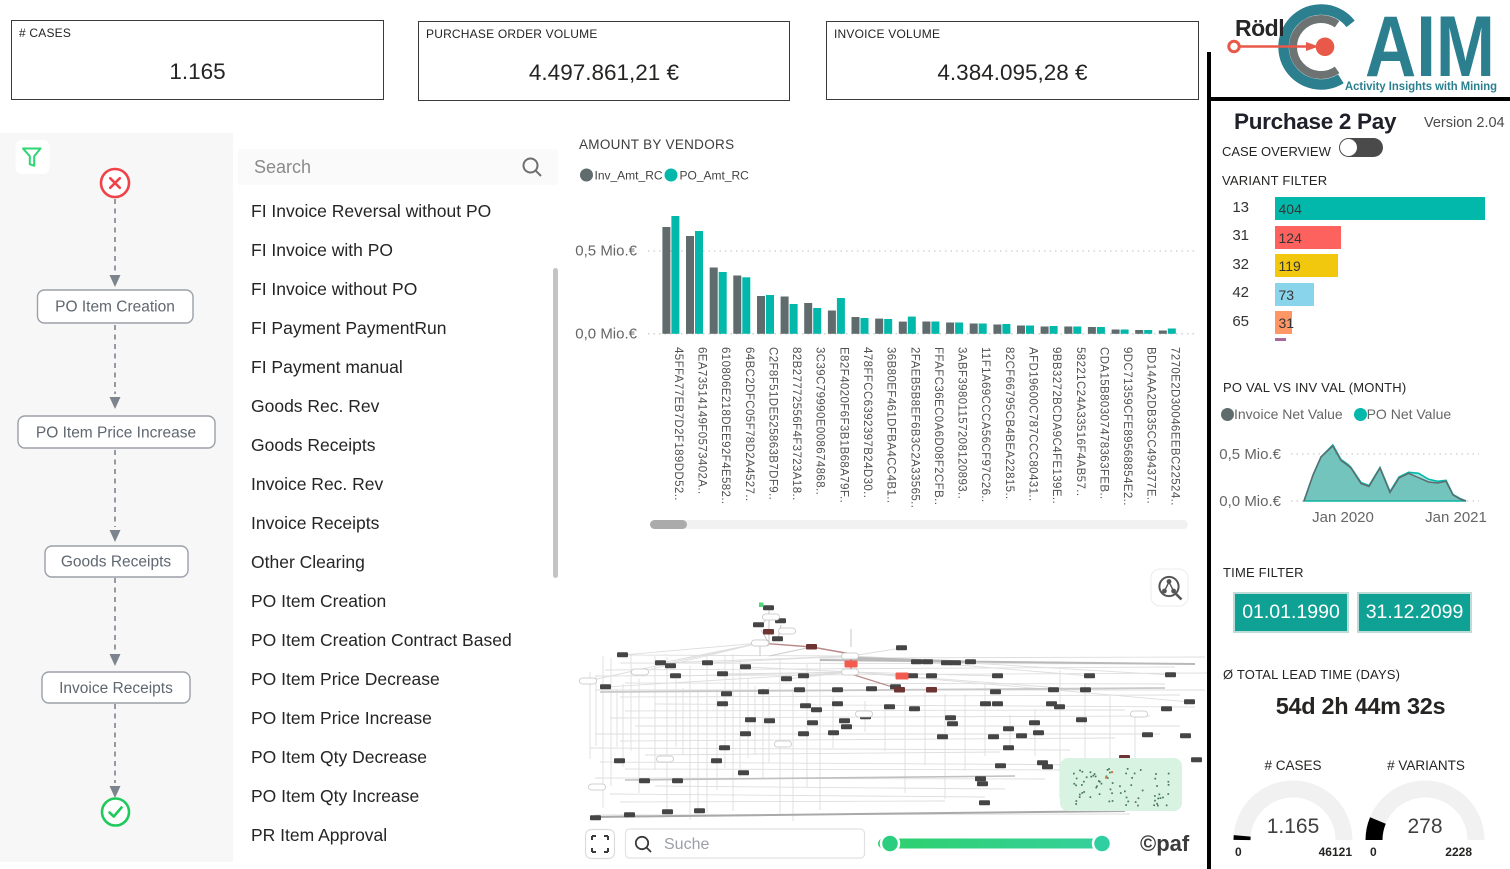 The height and width of the screenshot is (869, 1510). I want to click on svg-text: 2FAEB5B8EF6B3C2A33565.., so click(914, 427).